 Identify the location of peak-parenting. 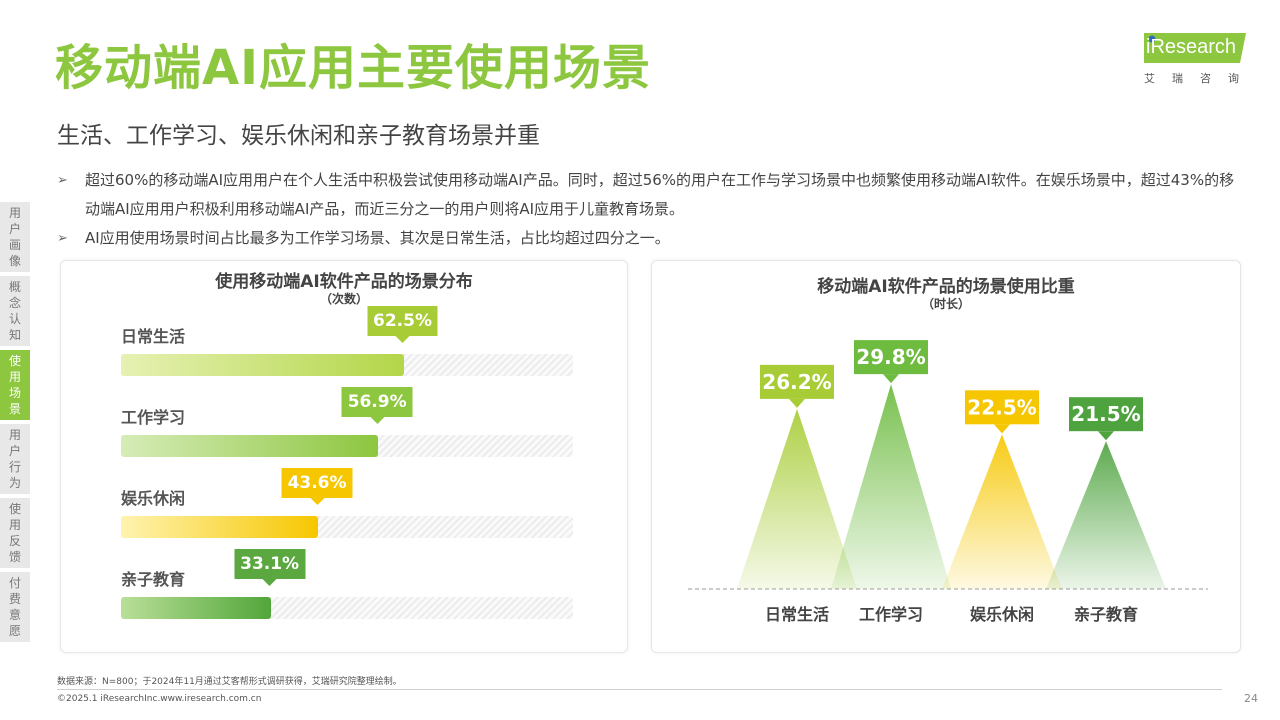
(1106, 515).